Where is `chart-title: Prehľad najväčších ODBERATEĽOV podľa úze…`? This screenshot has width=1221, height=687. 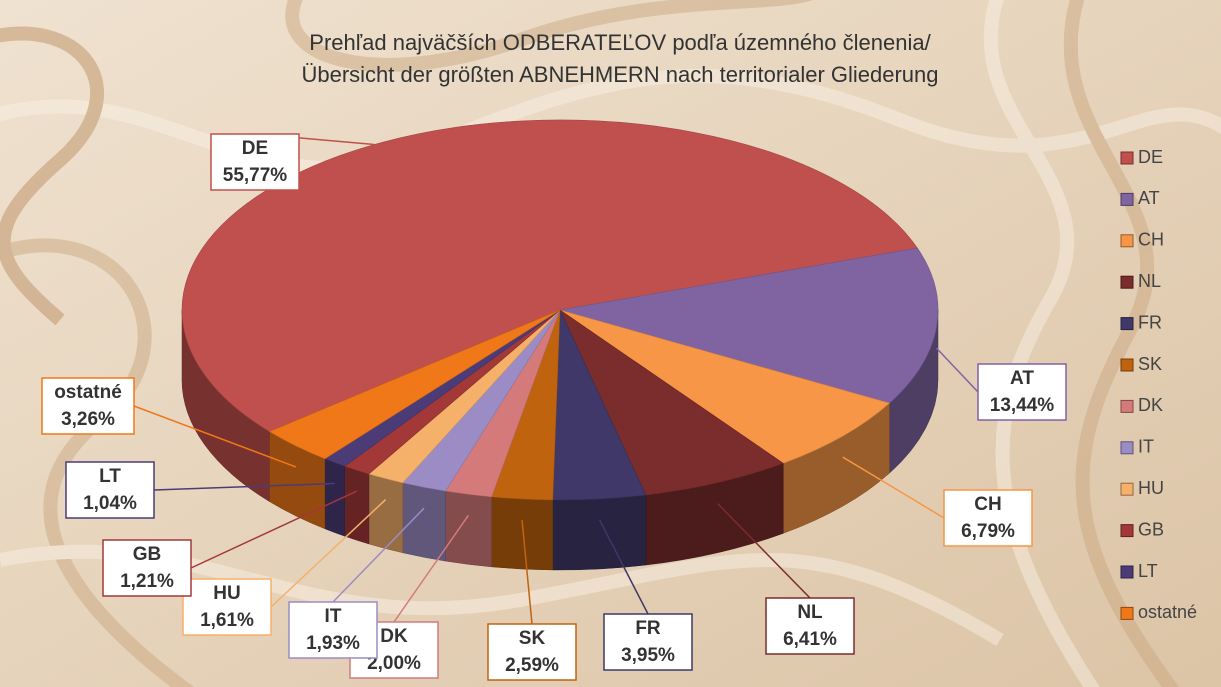 chart-title: Prehľad najväčších ODBERATEĽOV podľa úze… is located at coordinates (620, 42).